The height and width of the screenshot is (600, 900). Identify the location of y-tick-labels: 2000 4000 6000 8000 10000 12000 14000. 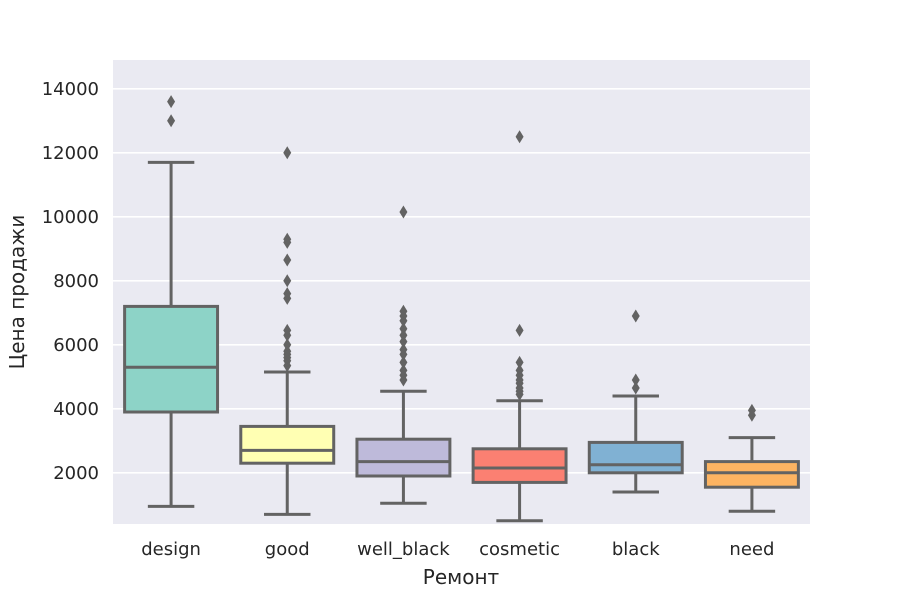
(70, 281).